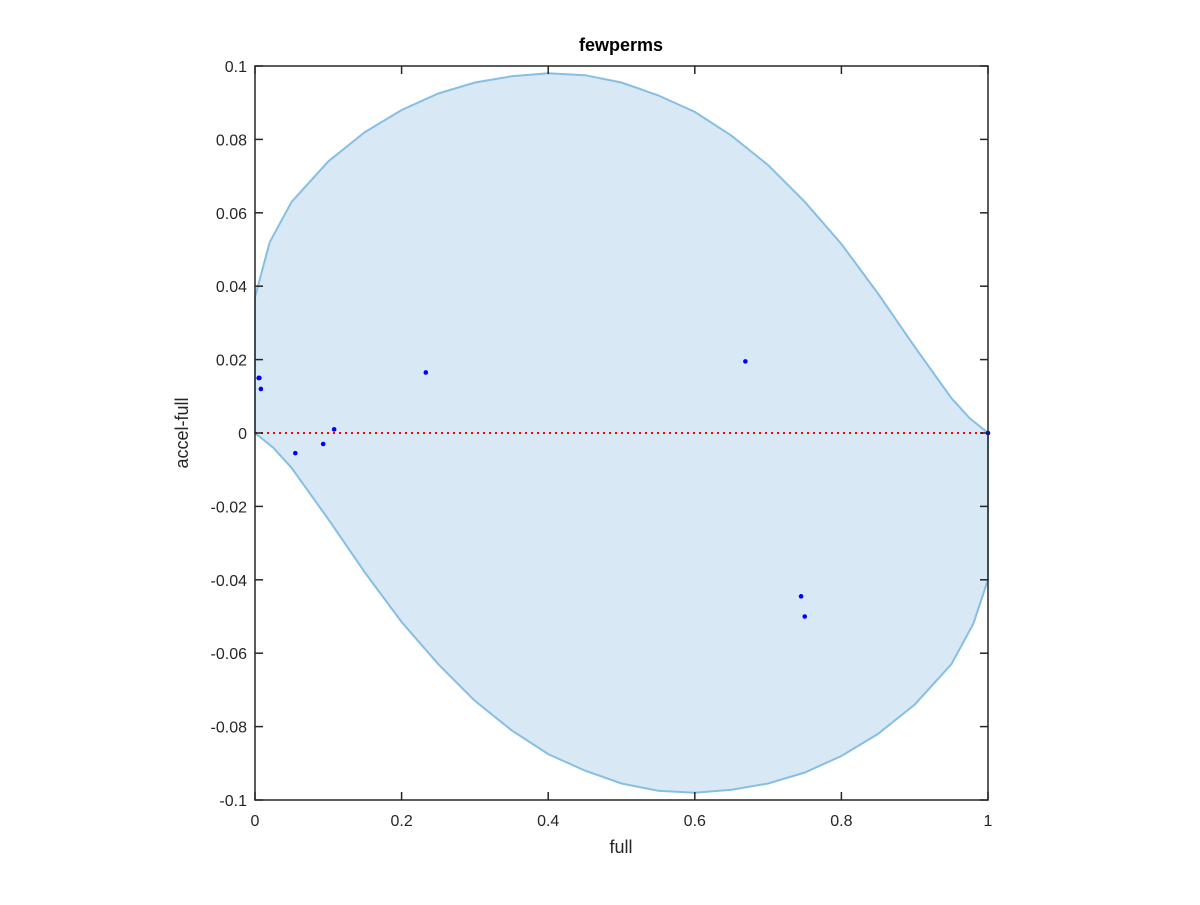  I want to click on chart-title: fewperms, so click(621, 45).